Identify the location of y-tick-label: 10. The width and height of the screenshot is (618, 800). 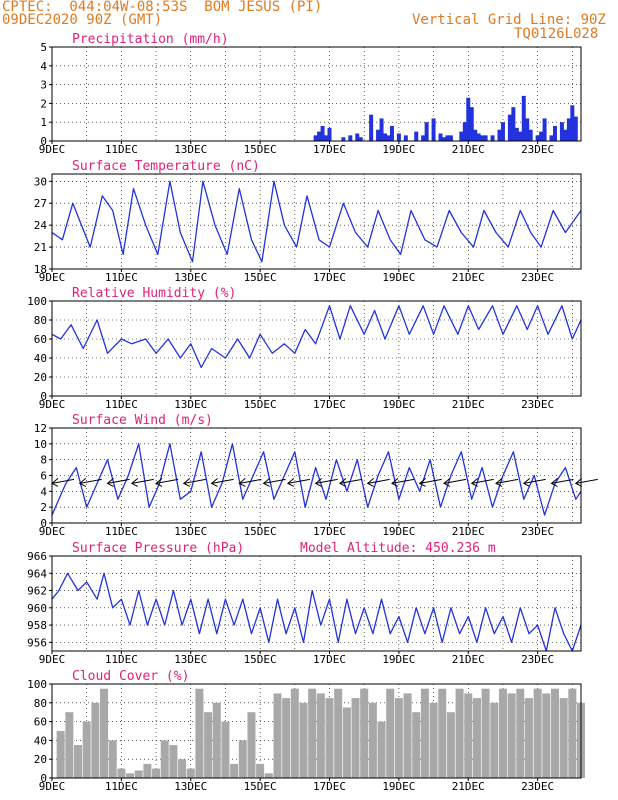
(40, 444).